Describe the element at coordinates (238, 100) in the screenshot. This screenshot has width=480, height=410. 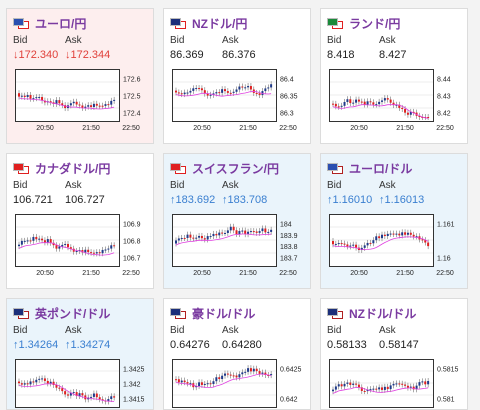
I see `price-chart: 86.4 86.35 86.3 20:50 21:50 22:50` at that location.